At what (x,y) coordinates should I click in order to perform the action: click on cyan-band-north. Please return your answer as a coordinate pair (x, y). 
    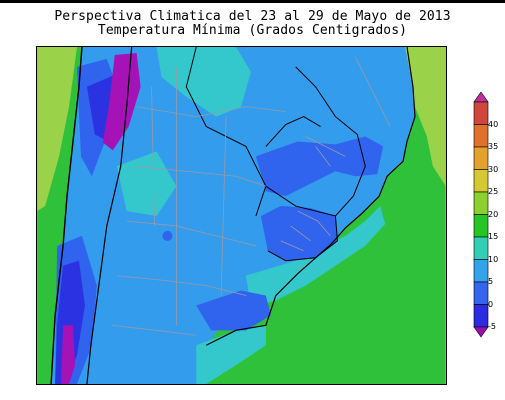
    Looking at the image, I should click on (203, 82).